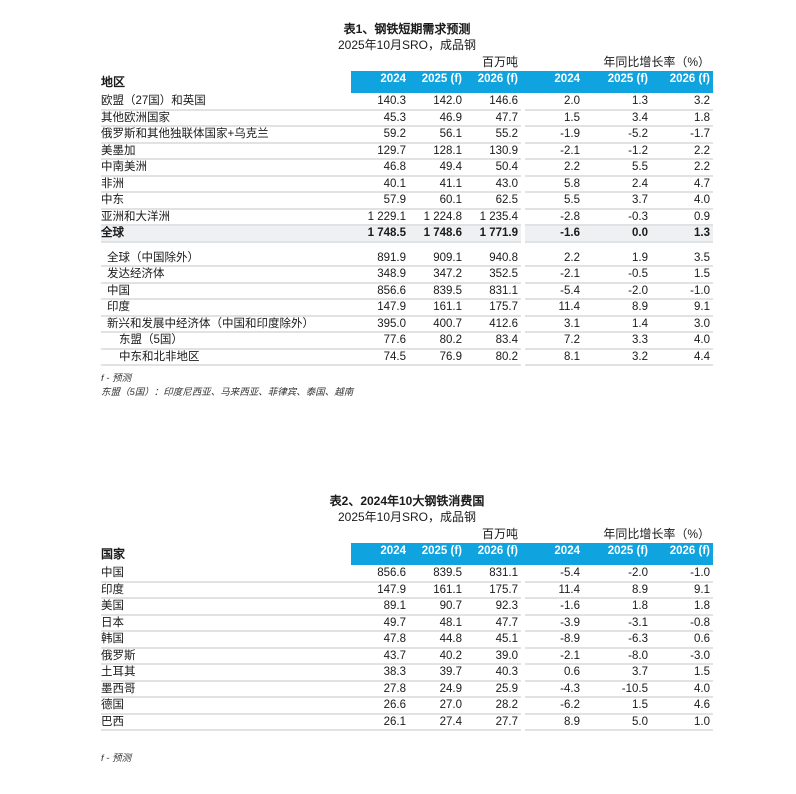 This screenshot has height=794, width=796. I want to click on cell-value: 47.7, so click(493, 119).